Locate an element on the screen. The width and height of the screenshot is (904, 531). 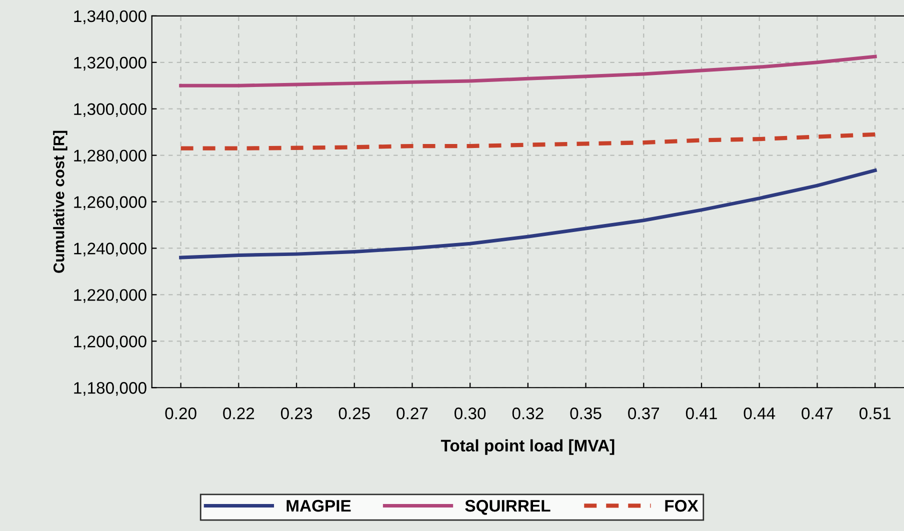
legend-label: SQUIRREL is located at coordinates (507, 507).